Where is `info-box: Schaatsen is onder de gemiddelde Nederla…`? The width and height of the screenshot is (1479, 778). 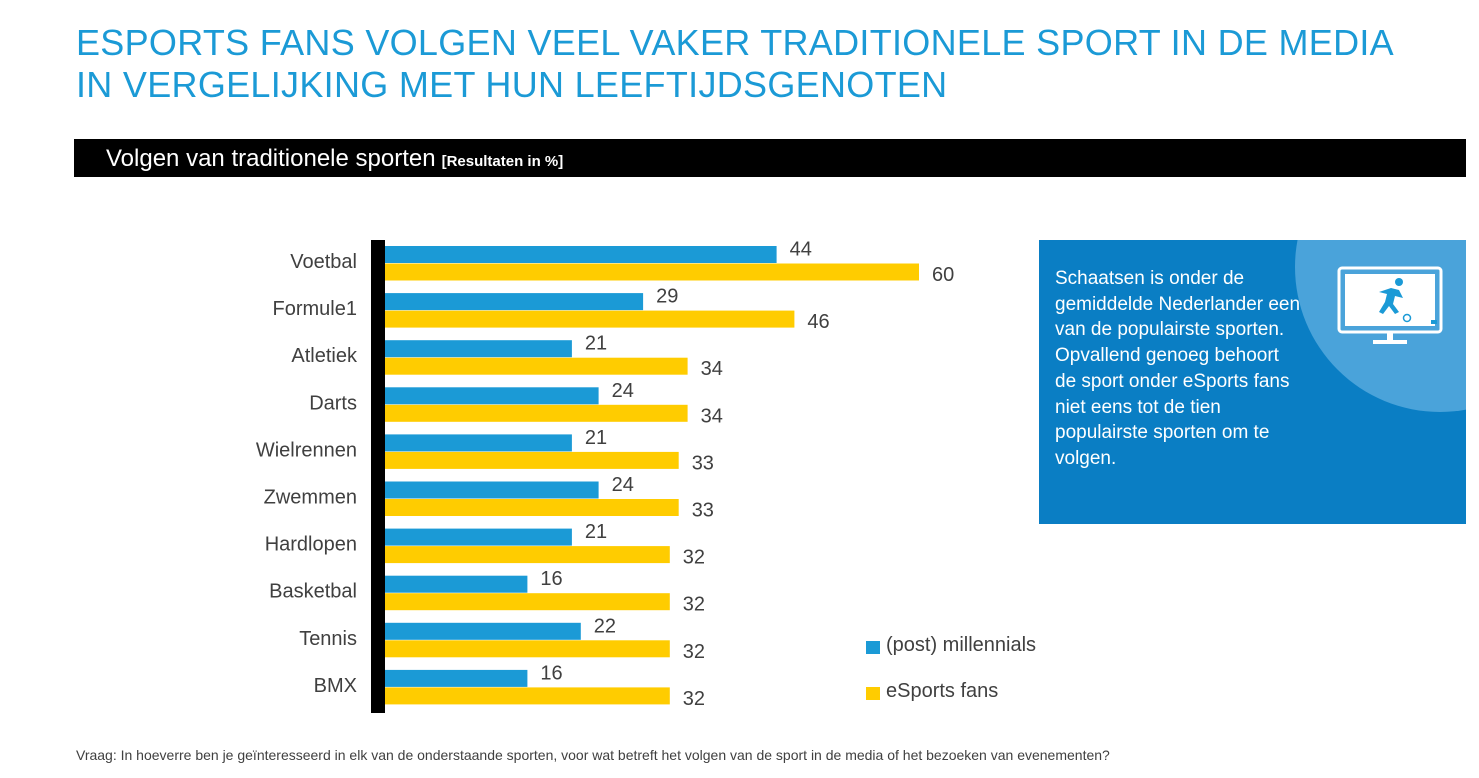
info-box: Schaatsen is onder de gemiddelde Nederla… is located at coordinates (1252, 382).